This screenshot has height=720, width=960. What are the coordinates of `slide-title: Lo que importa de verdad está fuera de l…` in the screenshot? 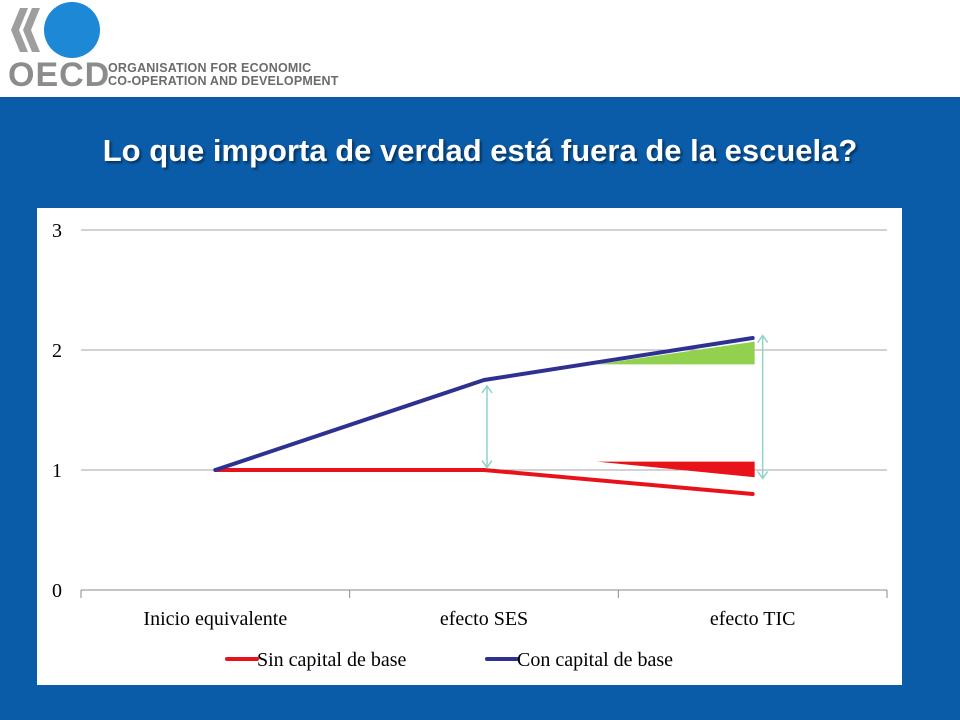 It's located at (480, 150).